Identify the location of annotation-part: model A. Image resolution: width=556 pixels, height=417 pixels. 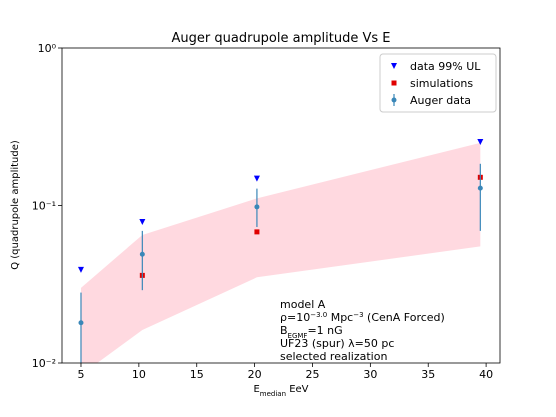
(303, 304).